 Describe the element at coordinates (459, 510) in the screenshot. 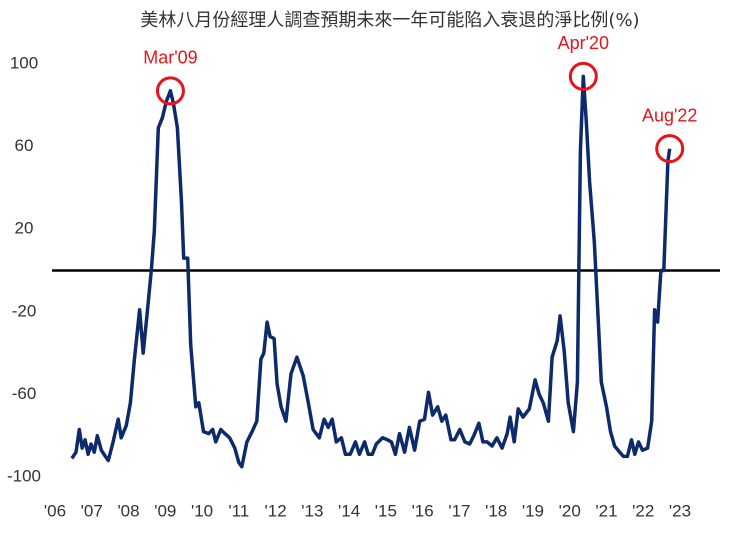

I see `x-tick-label: '17` at that location.